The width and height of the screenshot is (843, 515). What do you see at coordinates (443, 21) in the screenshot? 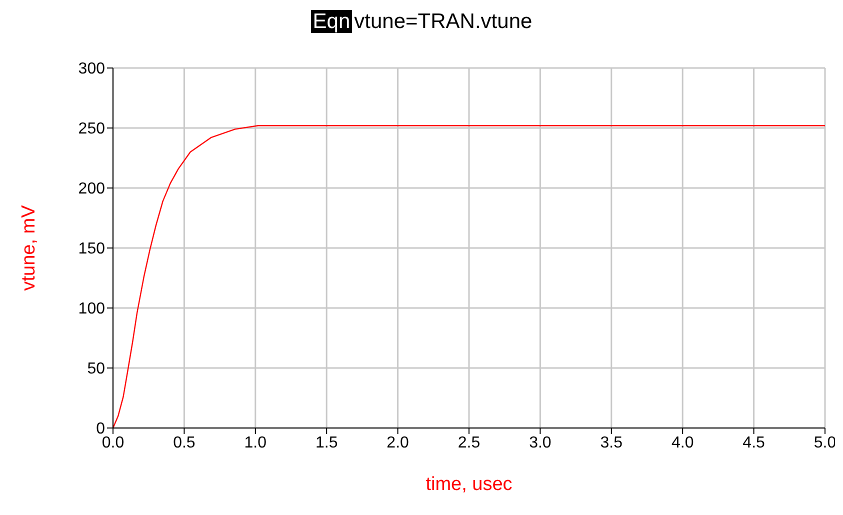
I see `chart-title: vtune=TRAN.vtune` at bounding box center [443, 21].